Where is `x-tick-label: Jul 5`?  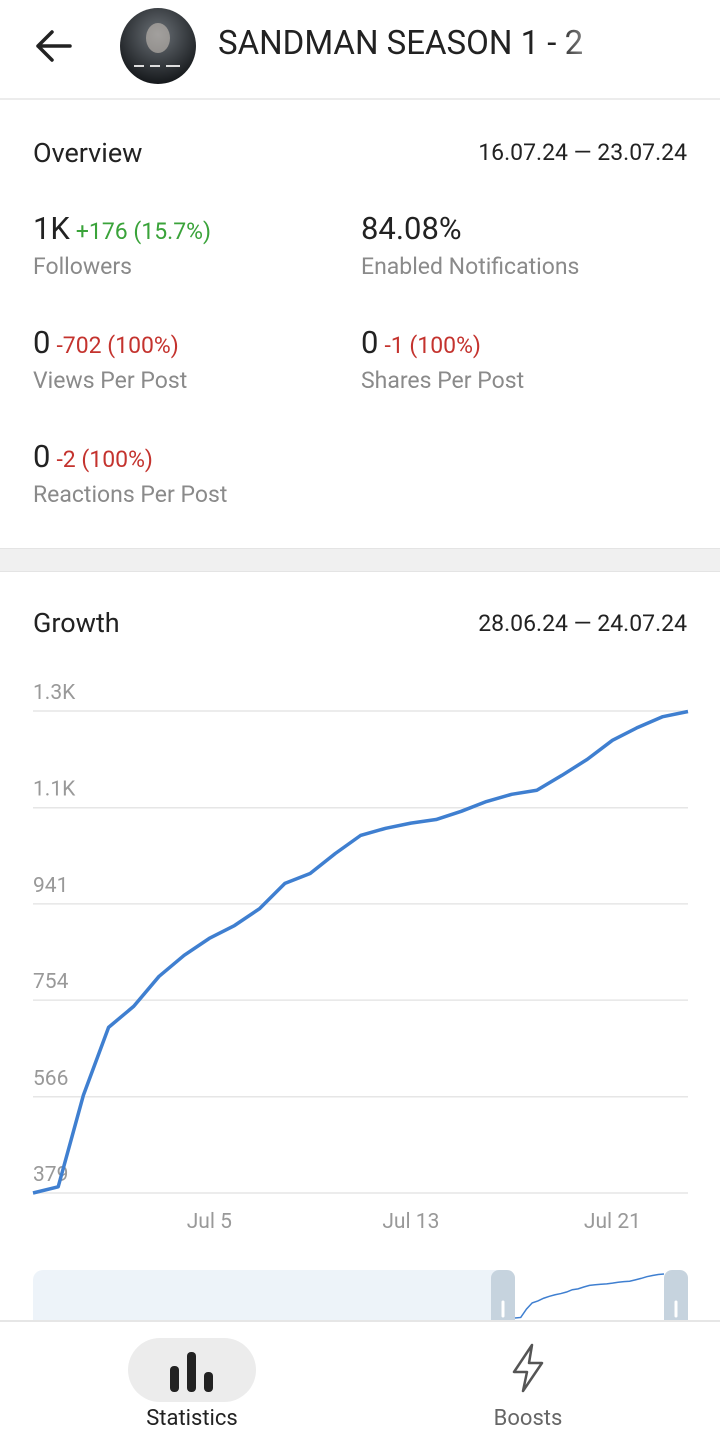
x-tick-label: Jul 5 is located at coordinates (209, 1222).